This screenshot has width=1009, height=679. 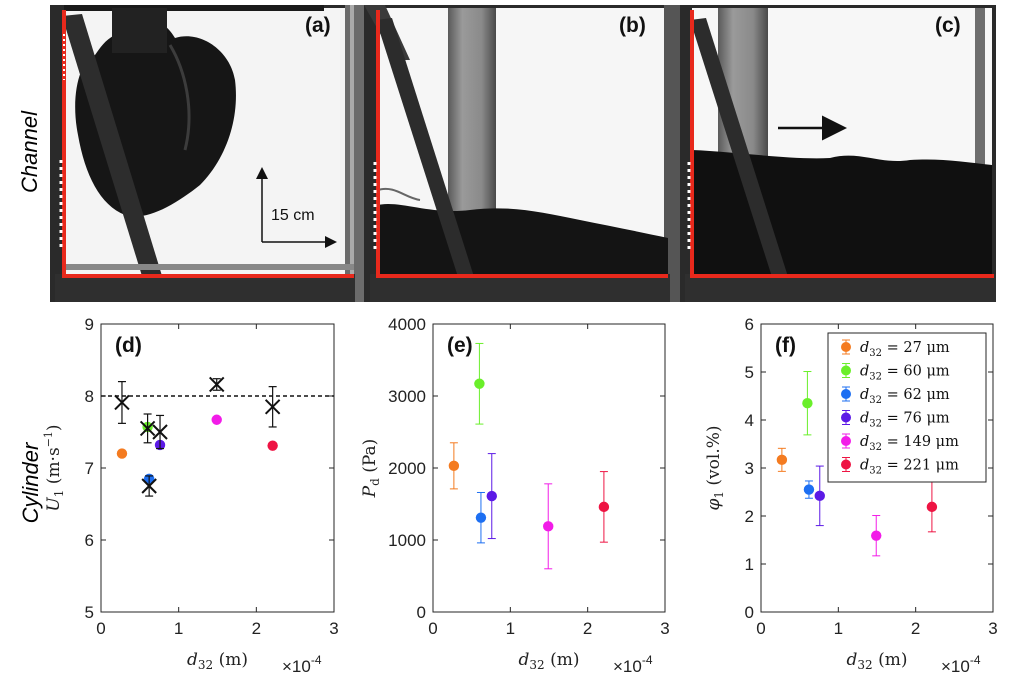 I want to click on sediment-bed-c, so click(x=842, y=212).